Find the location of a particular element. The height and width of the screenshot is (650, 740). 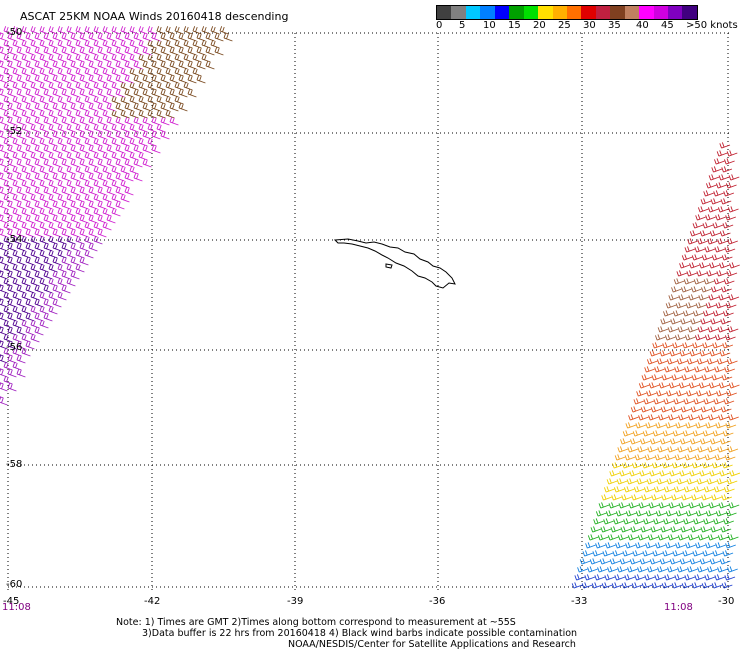

lat-label: -58 is located at coordinates (14, 464).